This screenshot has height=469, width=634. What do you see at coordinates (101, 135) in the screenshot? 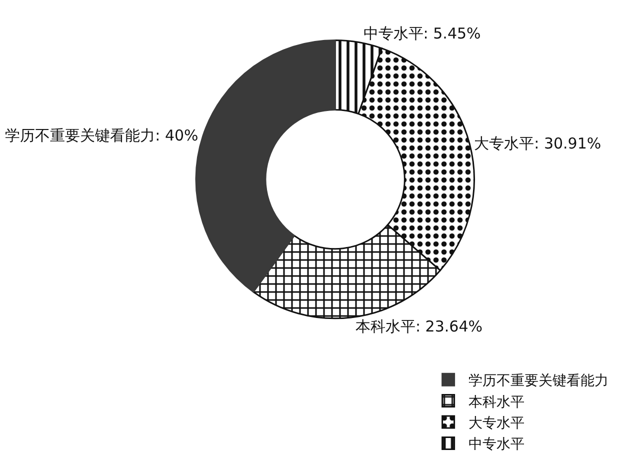
I see `data-label: 学历不重要关键看能力: 40%` at bounding box center [101, 135].